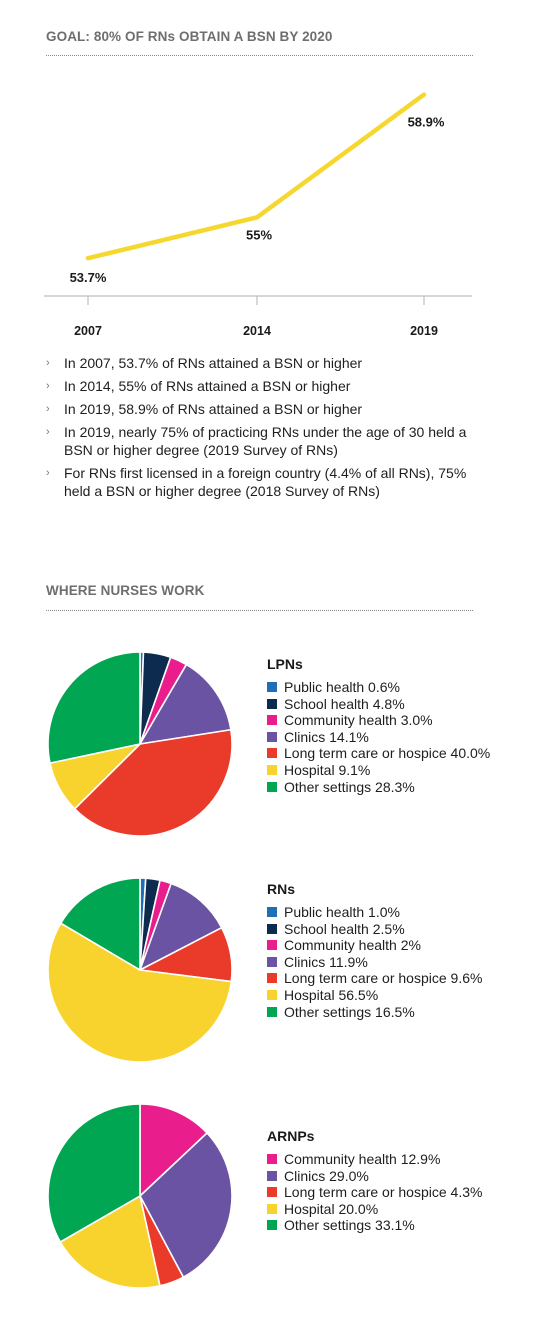 Image resolution: width=540 pixels, height=1338 pixels. What do you see at coordinates (342, 687) in the screenshot?
I see `legend-label: Public health 0.6%` at bounding box center [342, 687].